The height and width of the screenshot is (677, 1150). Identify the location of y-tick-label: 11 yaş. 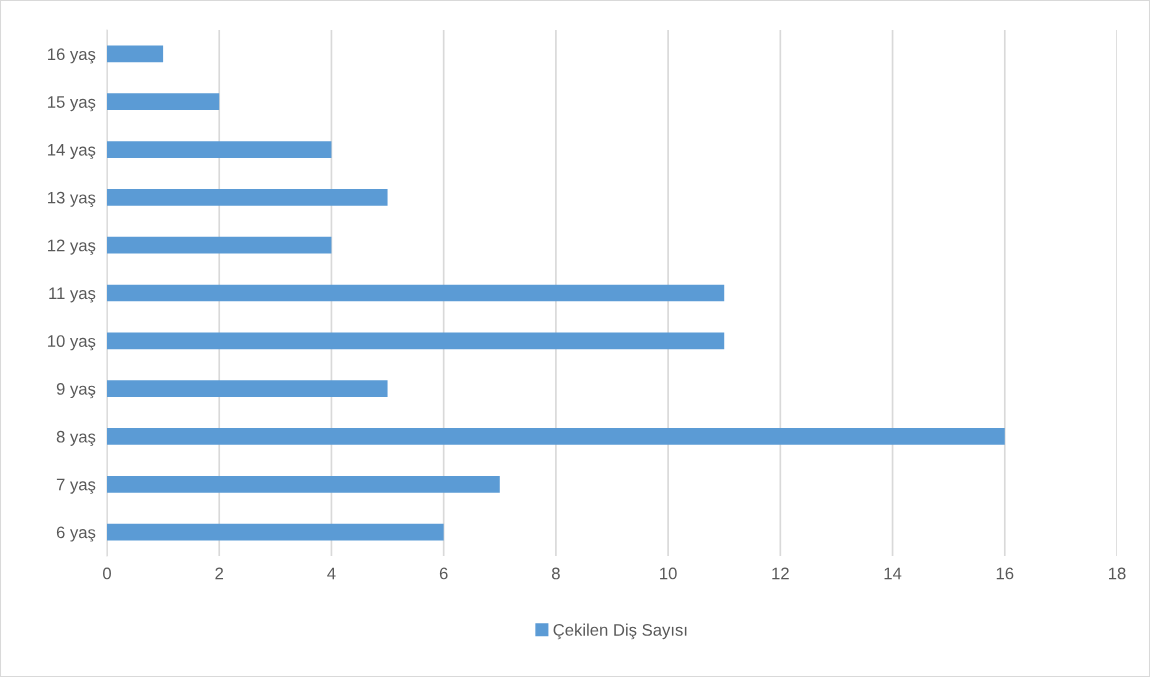
(72, 295).